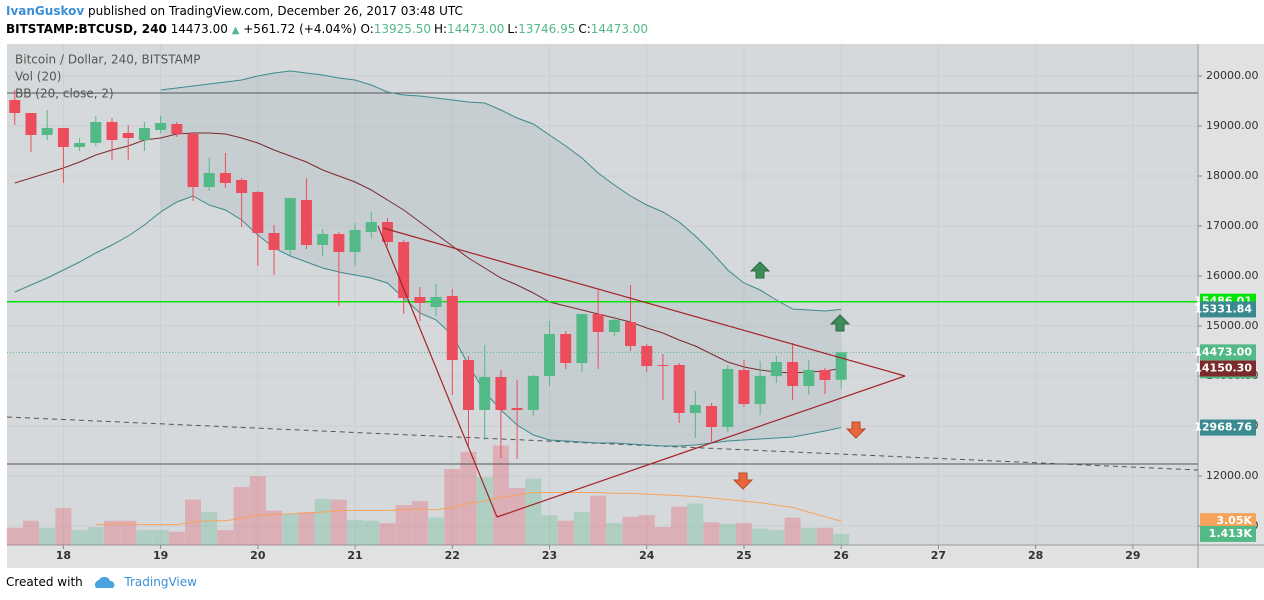 This screenshot has height=600, width=1264. Describe the element at coordinates (63, 555) in the screenshot. I see `x-tick-label: 18` at that location.